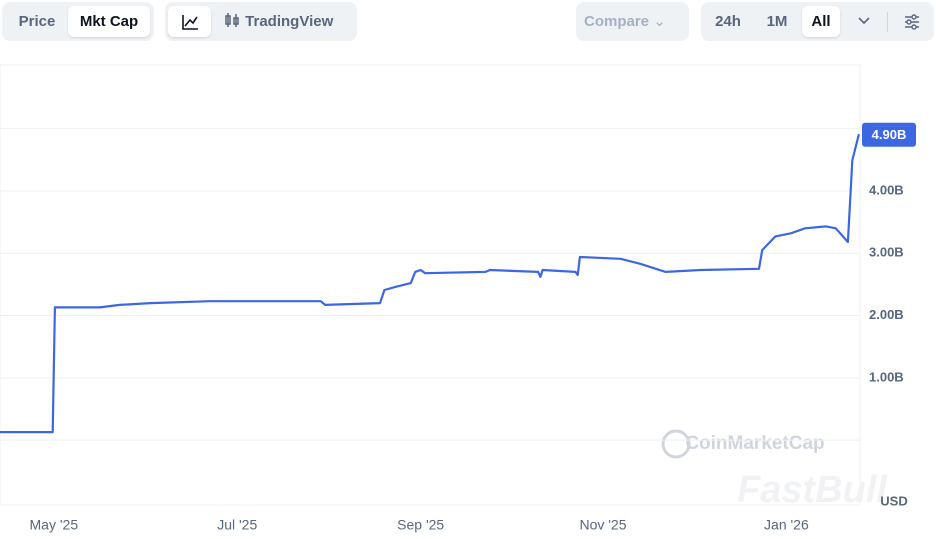  I want to click on y-tick-label: 1.00B, so click(886, 376).